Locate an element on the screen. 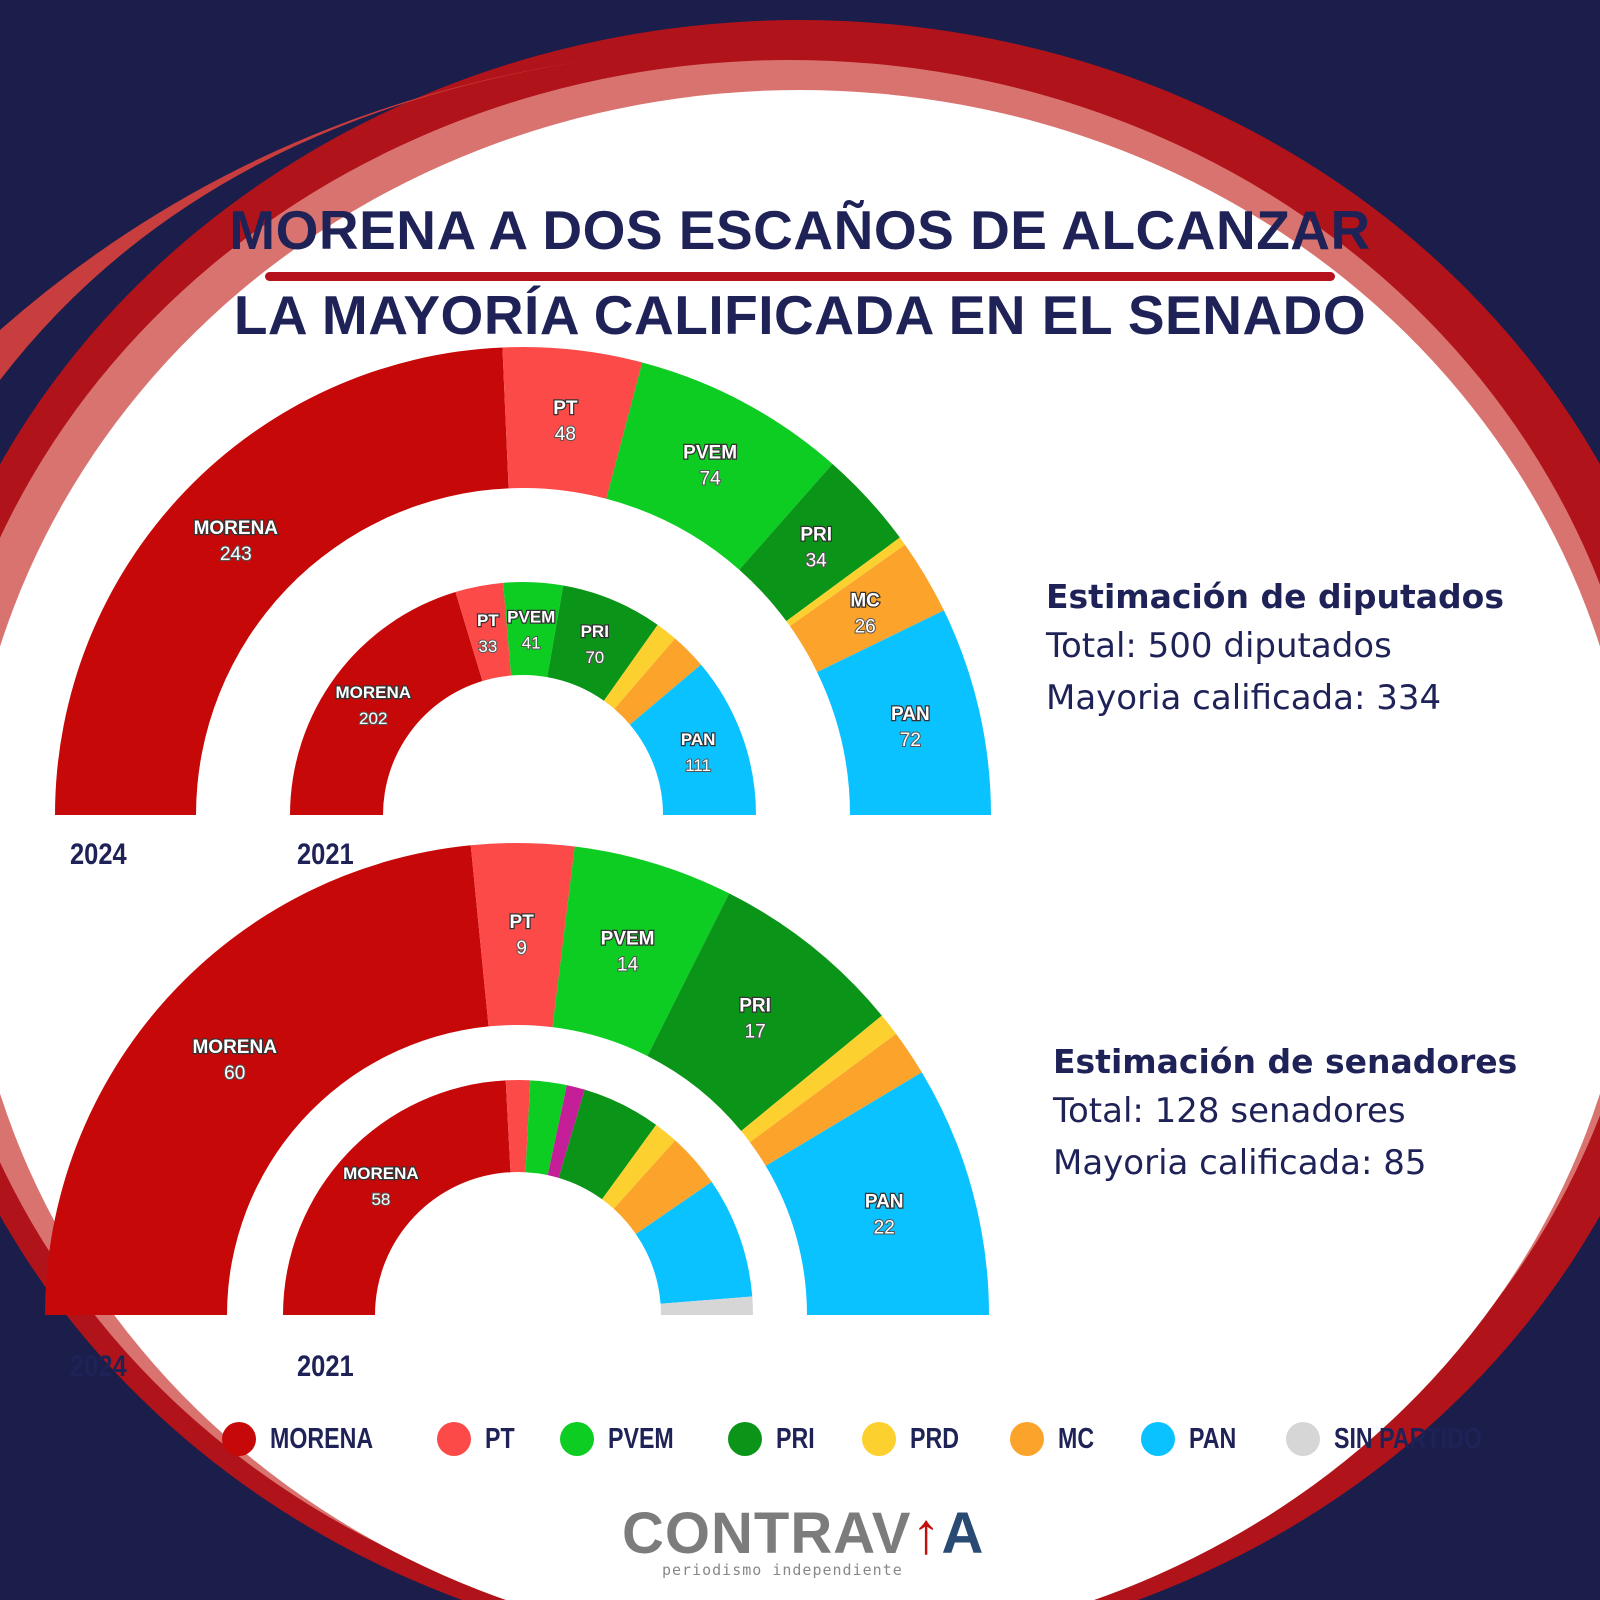  legend-item-sin-partido: SIN PARTIDO is located at coordinates (1402, 1439).